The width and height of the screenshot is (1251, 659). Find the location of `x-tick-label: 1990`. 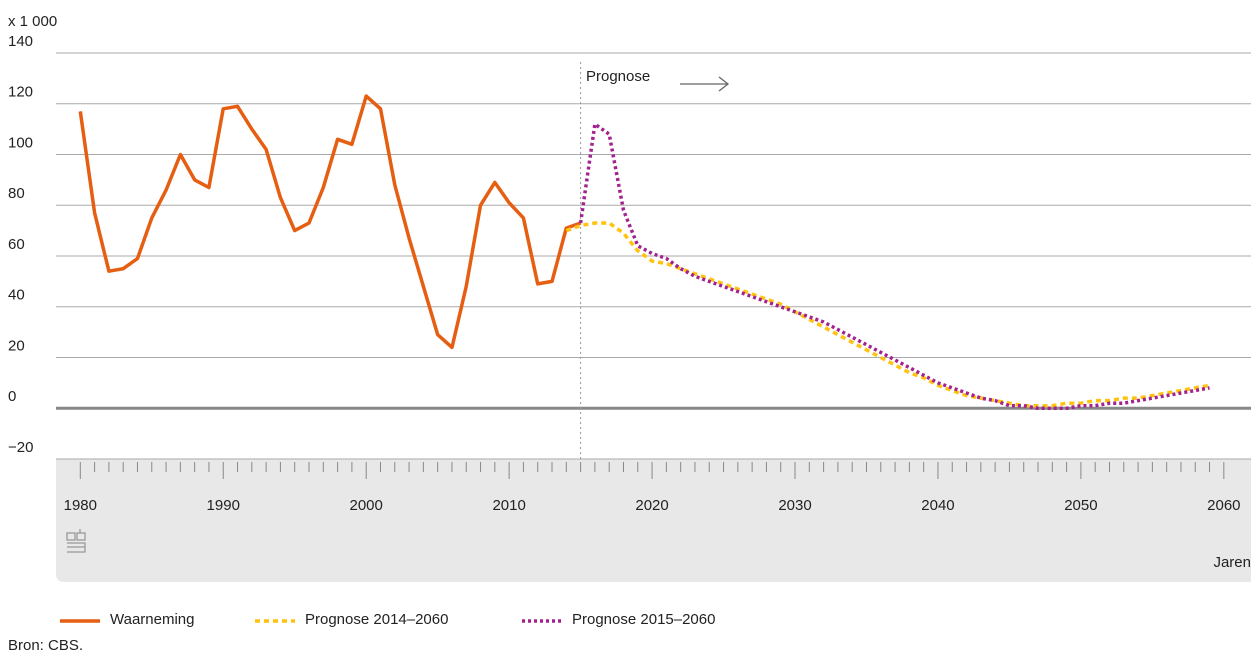

x-tick-label: 1990 is located at coordinates (223, 505).